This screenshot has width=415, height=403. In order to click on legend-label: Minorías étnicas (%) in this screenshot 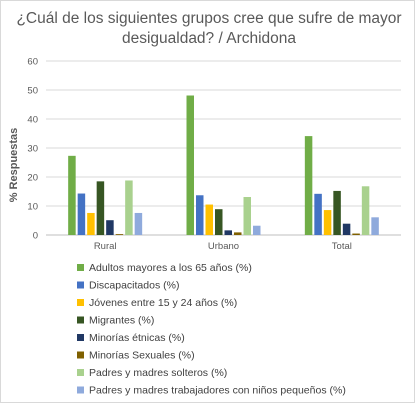, I will do `click(137, 338)`.